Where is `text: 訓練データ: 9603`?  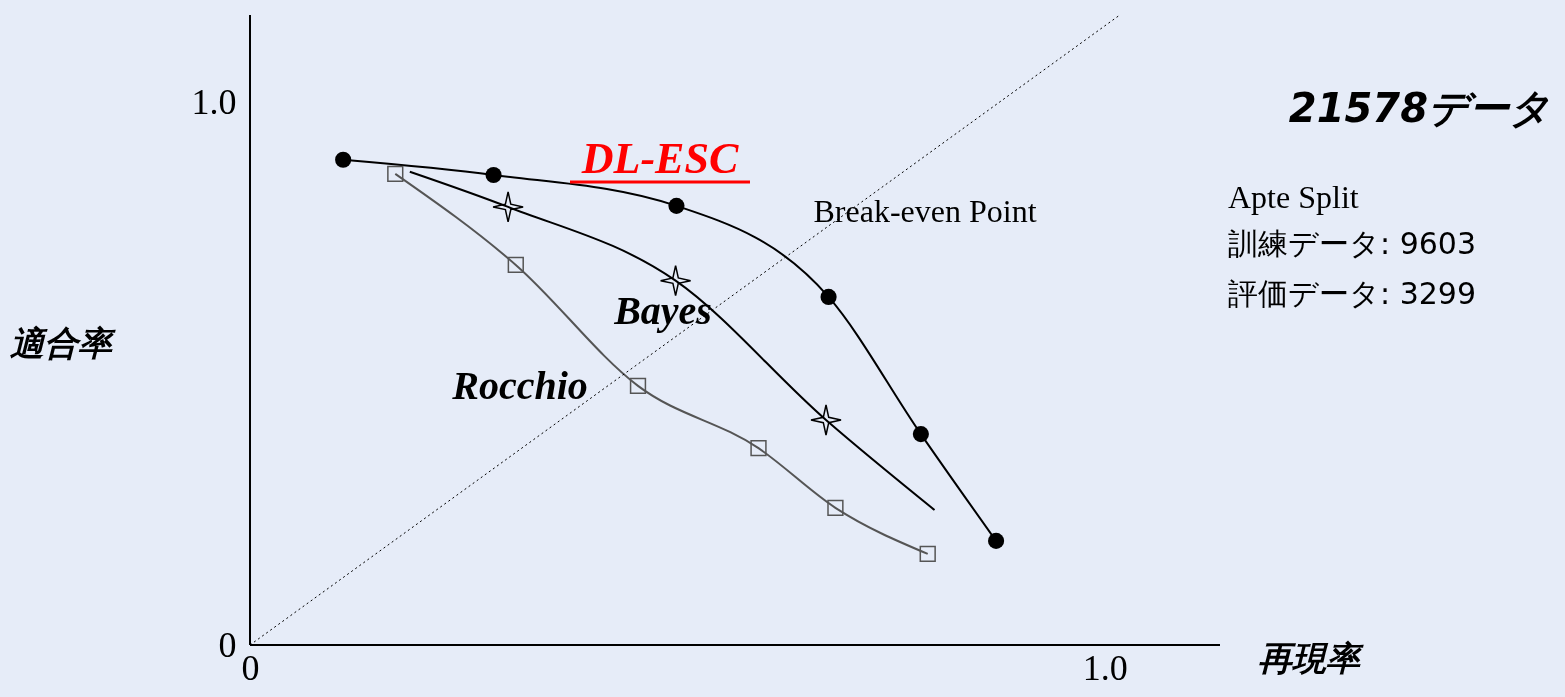 text: 訓練データ: 9603 is located at coordinates (1352, 243).